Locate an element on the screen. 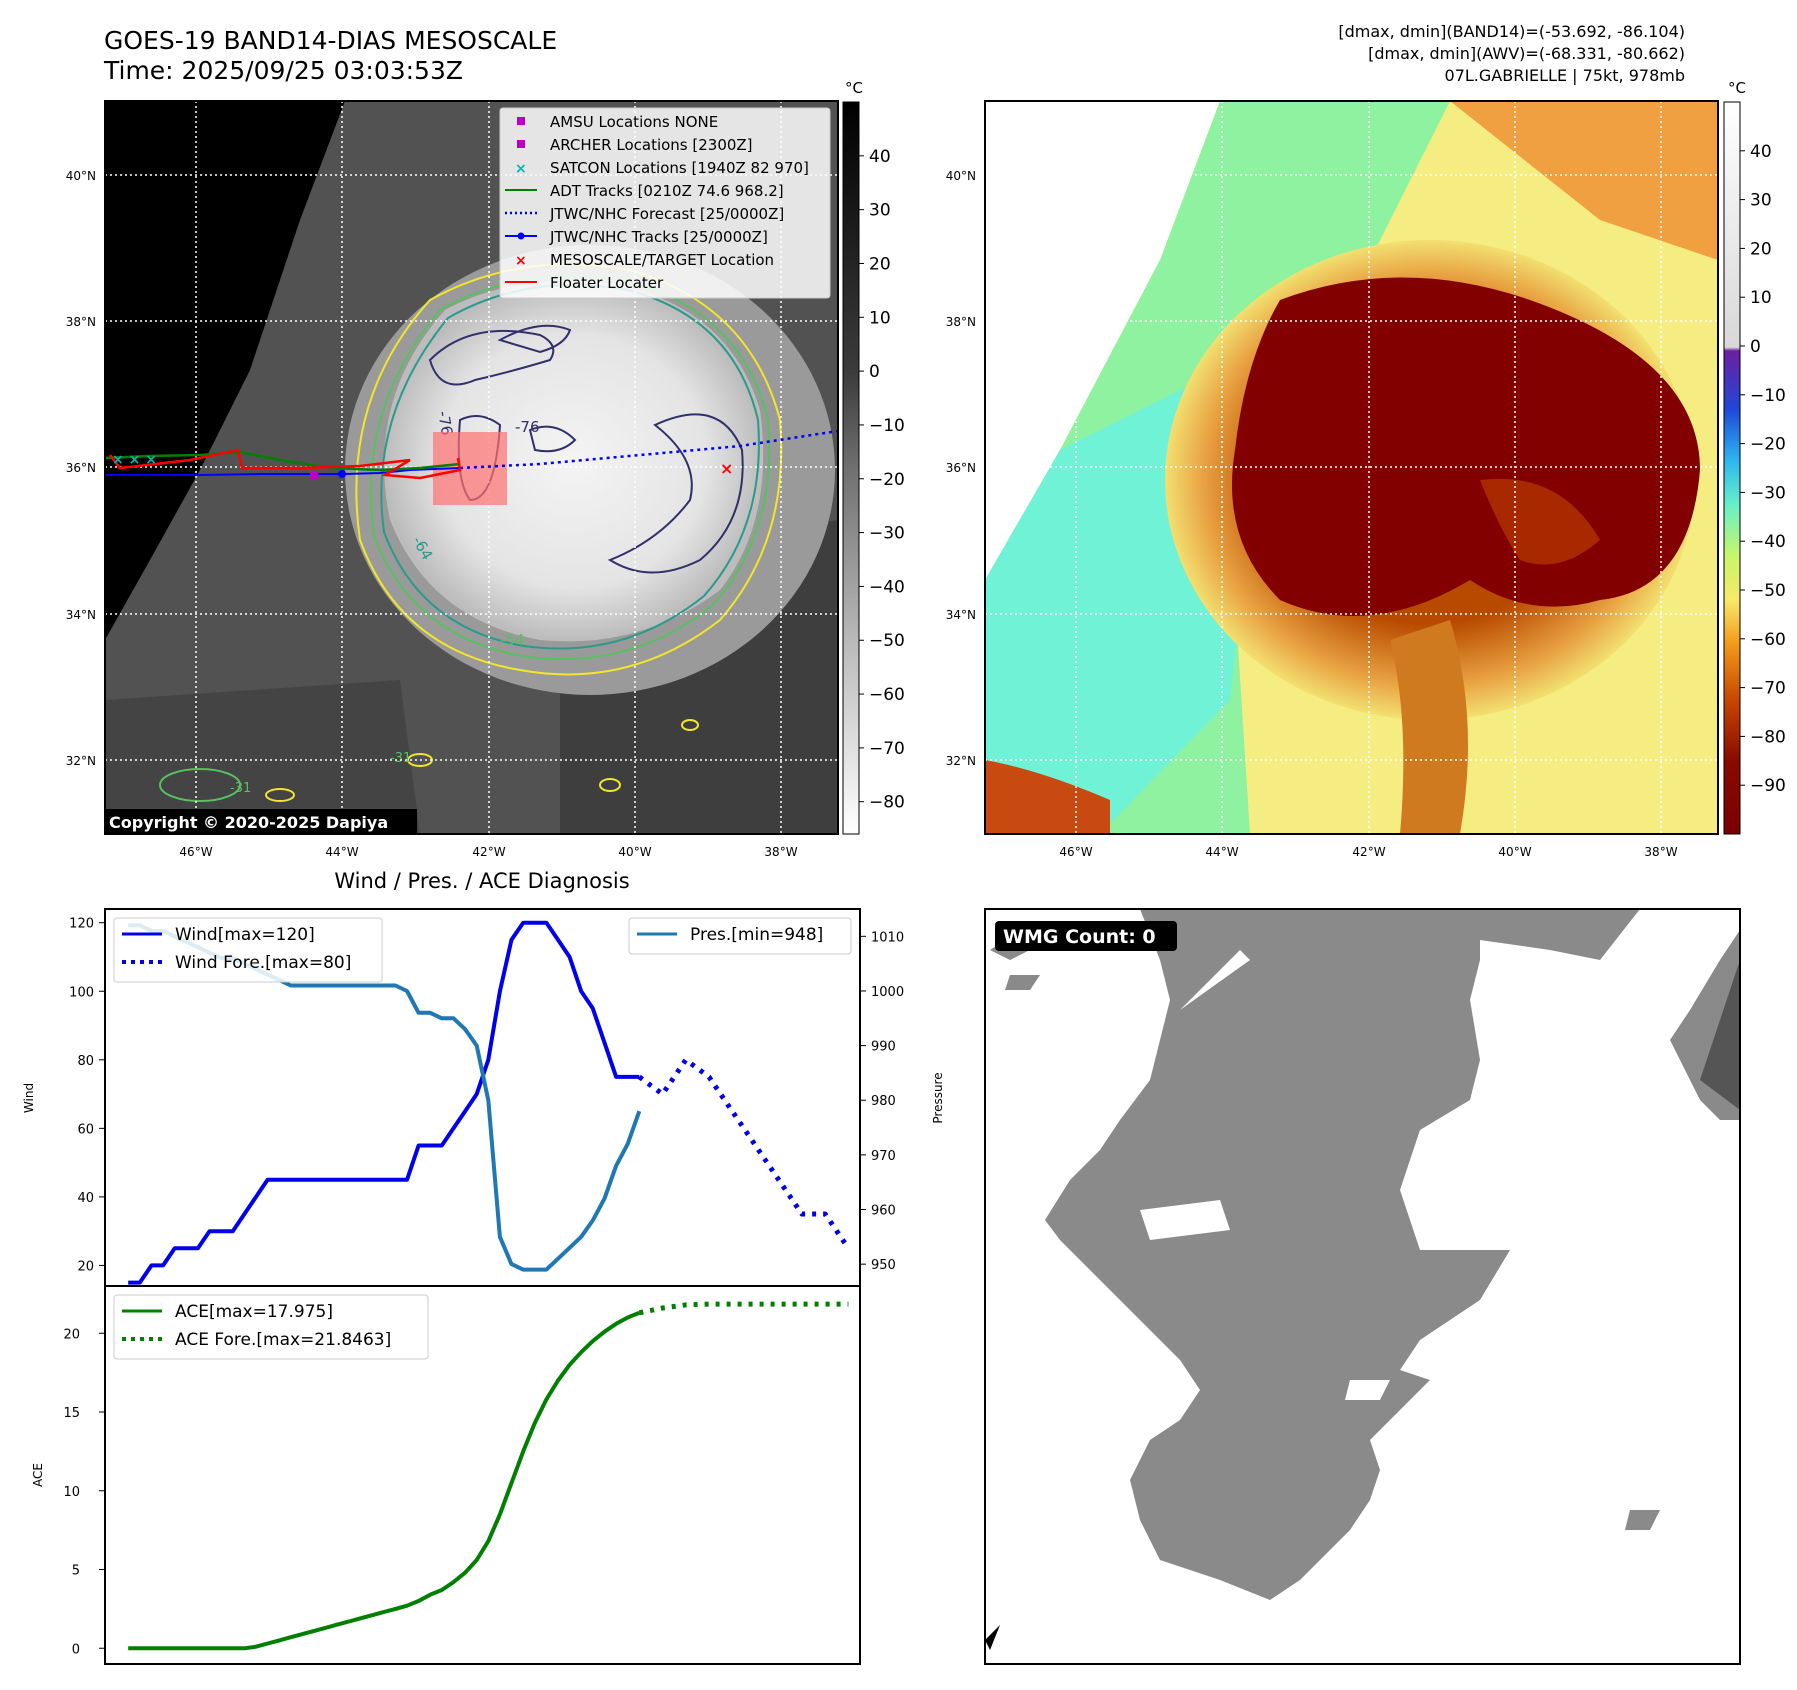  legend-forecast: JTWC/NHC Forecast [25/0000Z] is located at coordinates (666, 214).